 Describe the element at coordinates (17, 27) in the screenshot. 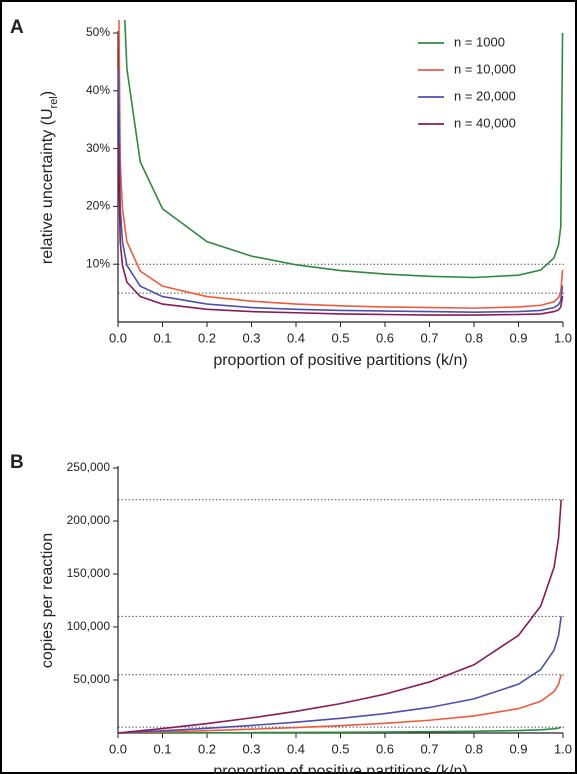

I see `panel-label: A` at that location.